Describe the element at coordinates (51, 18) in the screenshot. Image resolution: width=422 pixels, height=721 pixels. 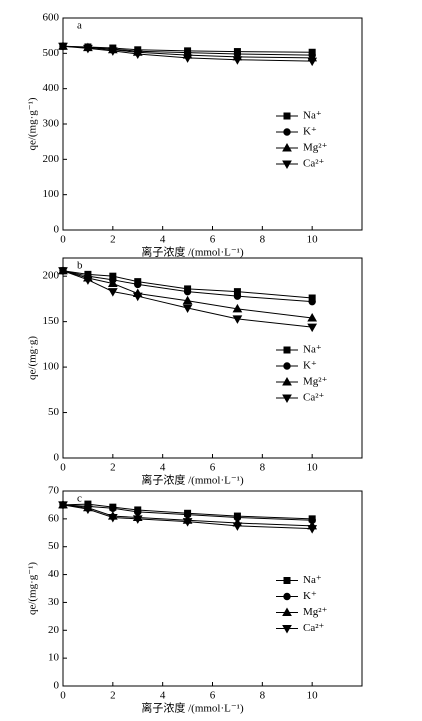
I see `y-tick-label: 600` at that location.